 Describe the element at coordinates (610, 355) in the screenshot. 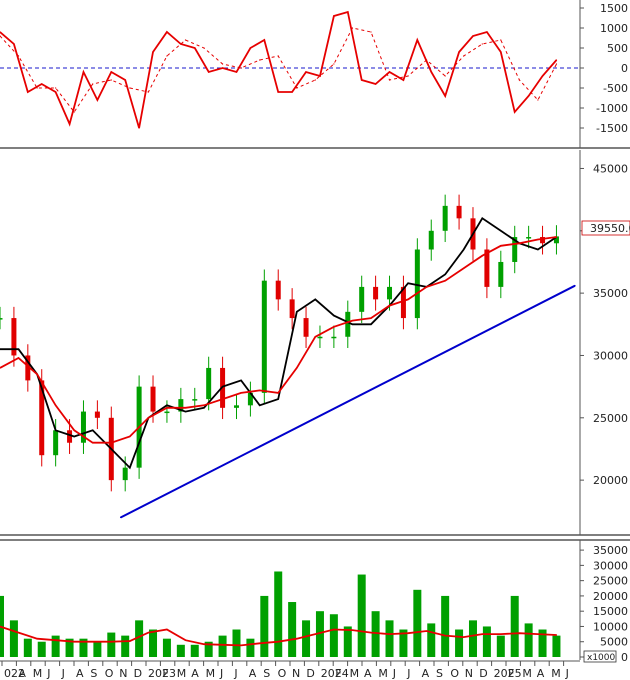

I see `y-tick-label: 30000` at that location.